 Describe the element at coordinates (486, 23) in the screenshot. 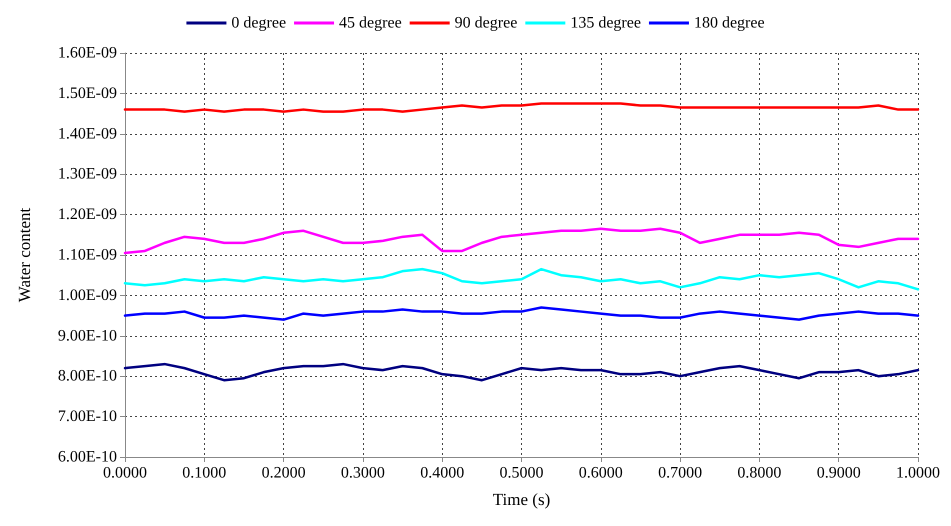

I see `legend-label: 90 degree` at that location.